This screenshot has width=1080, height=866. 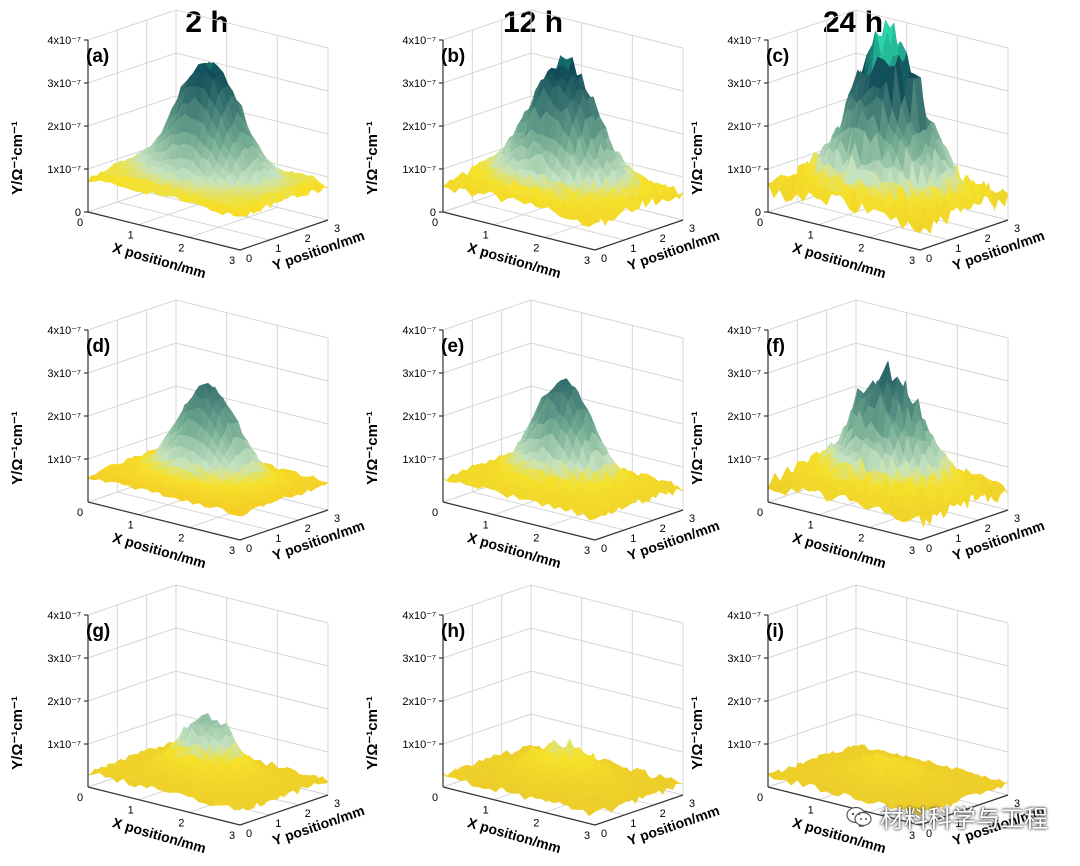 I want to click on column-header-2h: 2 h, so click(x=207, y=22).